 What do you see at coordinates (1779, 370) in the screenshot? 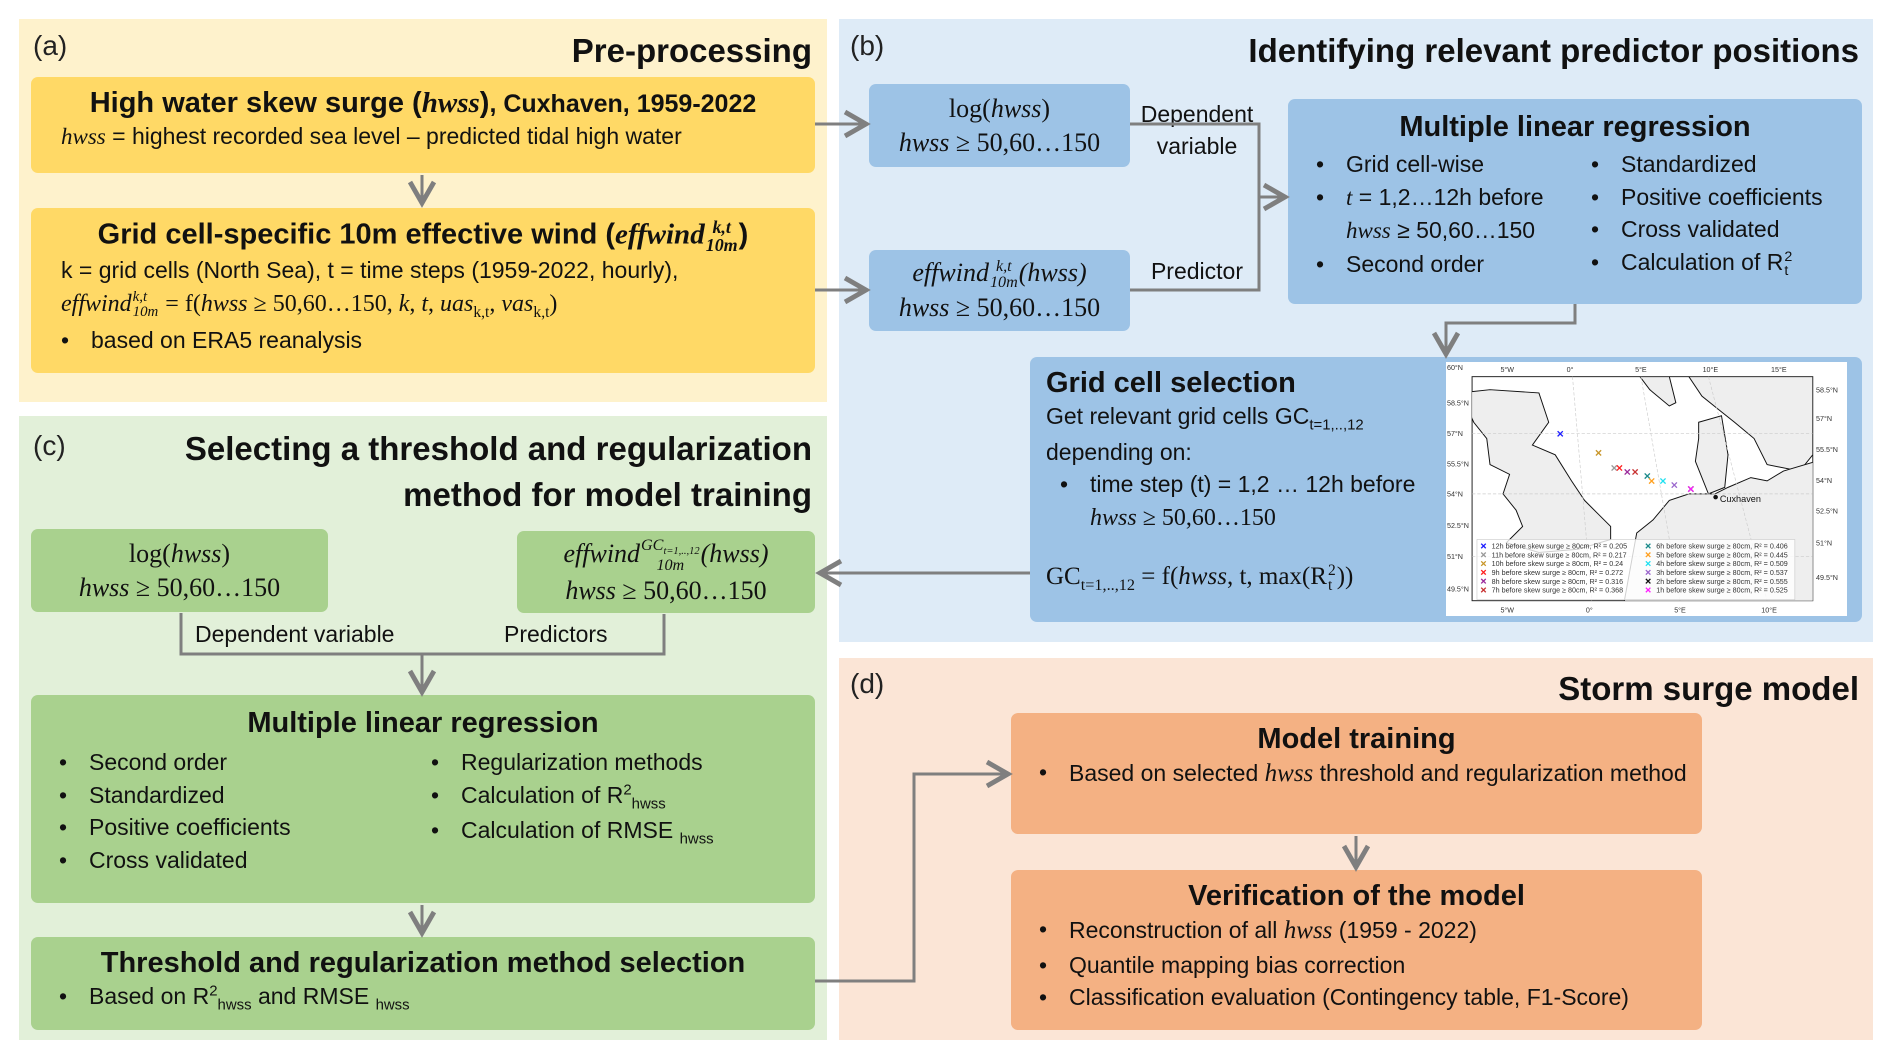
I see `lon-label-top: 15°E` at bounding box center [1779, 370].